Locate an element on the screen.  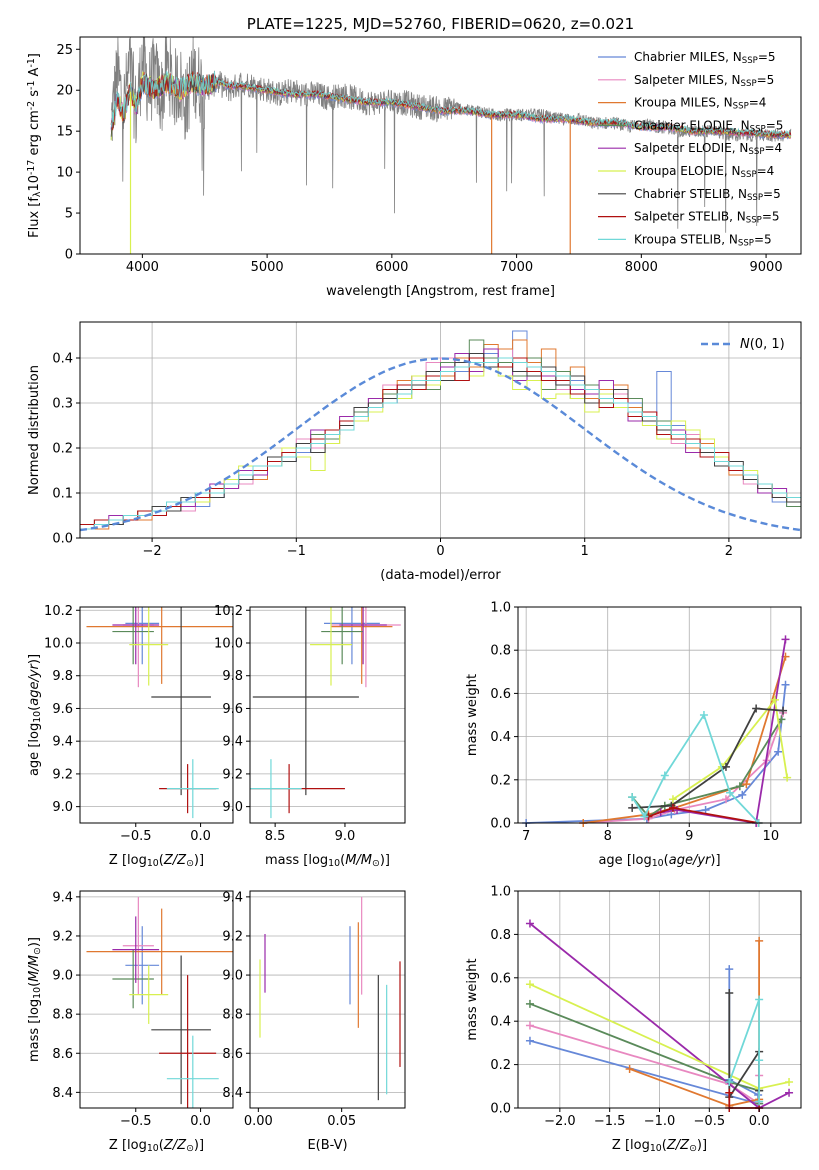
histogram-step-line is located at coordinates (440, 447).